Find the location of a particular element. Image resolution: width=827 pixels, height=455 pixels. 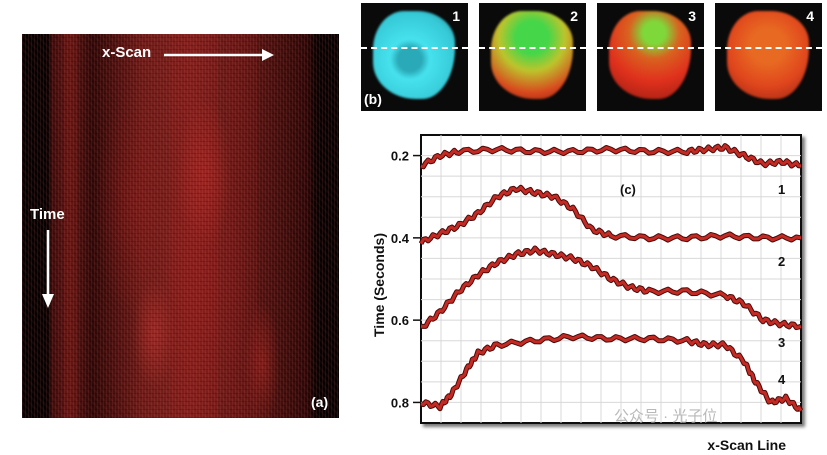

cell-frame-2: 2 is located at coordinates (532, 57).